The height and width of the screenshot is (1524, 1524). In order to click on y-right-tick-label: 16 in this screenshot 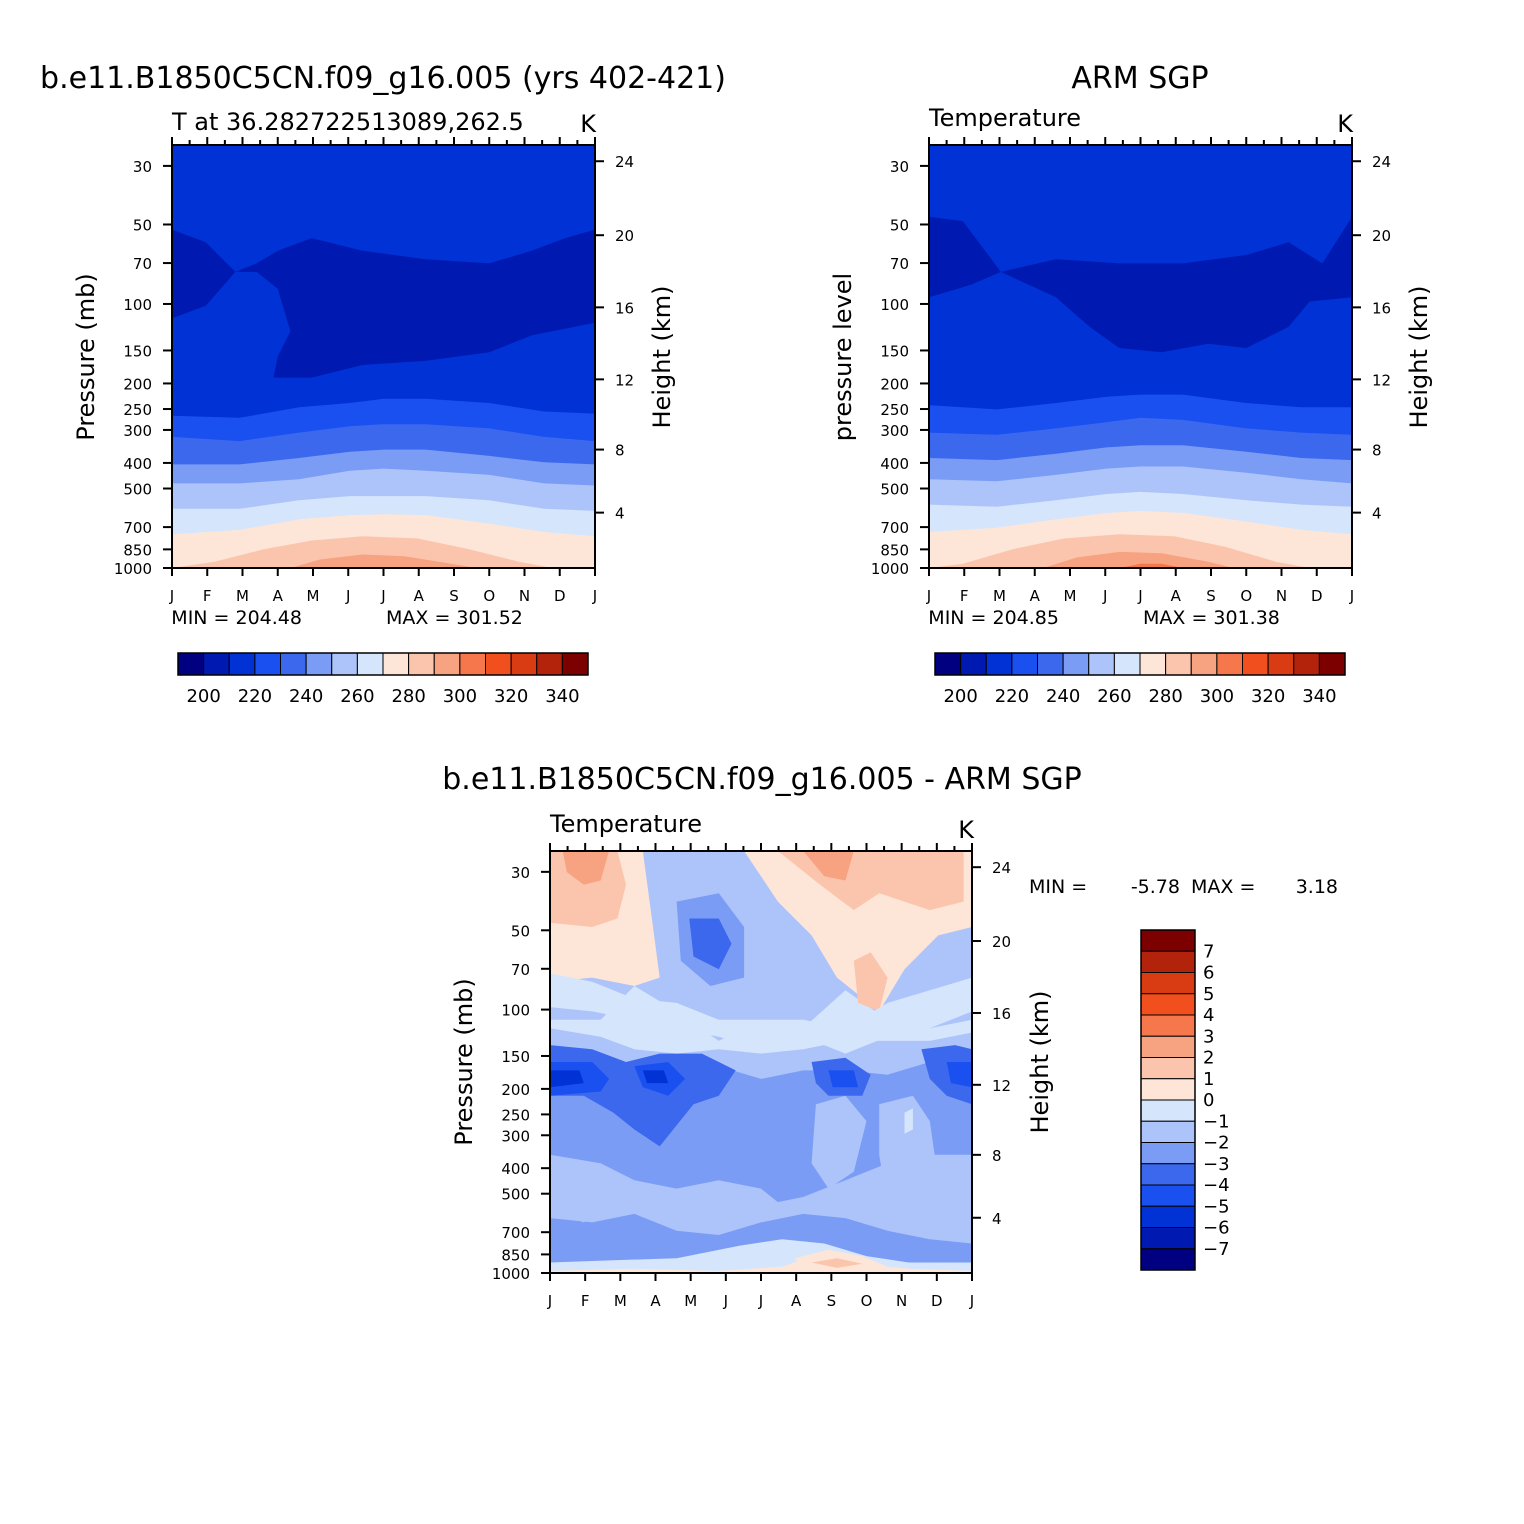, I will do `click(1381, 308)`.